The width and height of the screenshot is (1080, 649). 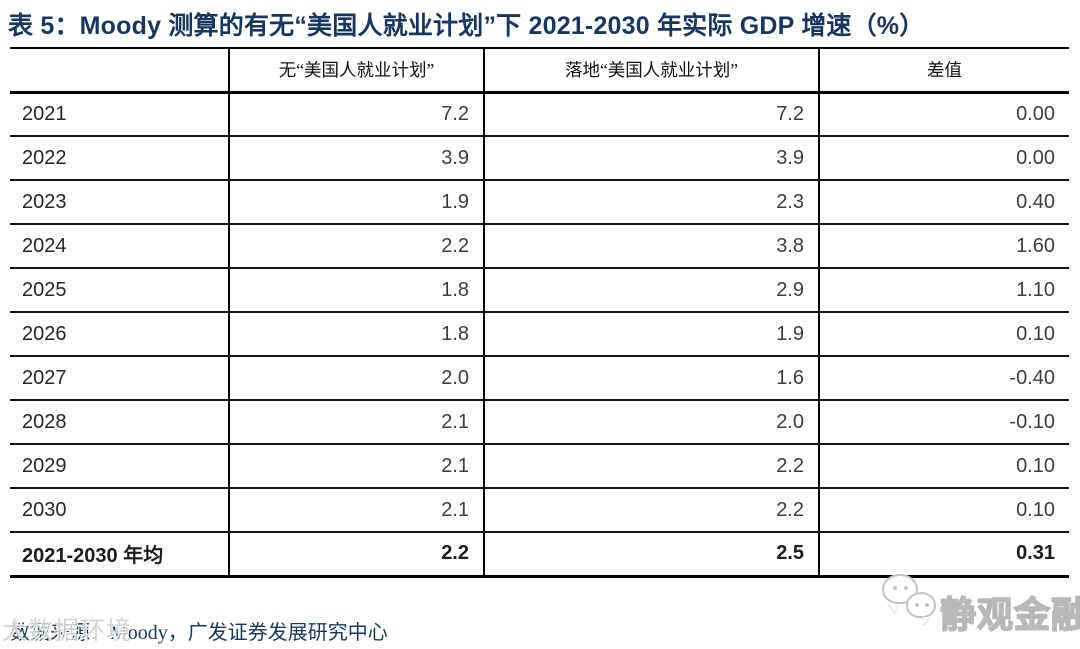 I want to click on diff-cell: 0.31, so click(x=943, y=555).